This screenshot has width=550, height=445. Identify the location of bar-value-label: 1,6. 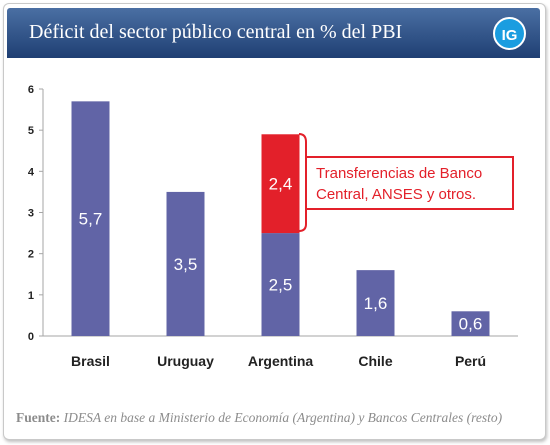
(376, 303).